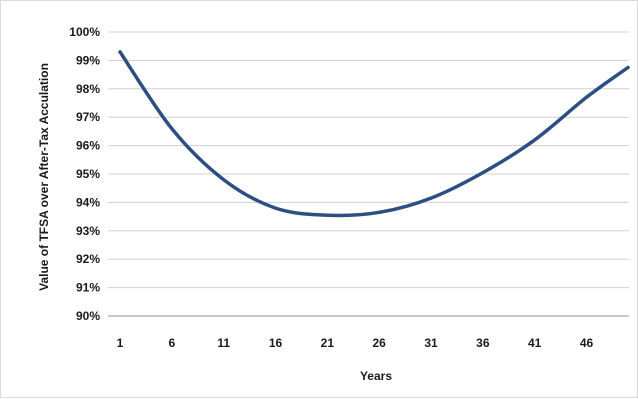 This screenshot has width=638, height=399. I want to click on x-tick-label: 41, so click(535, 343).